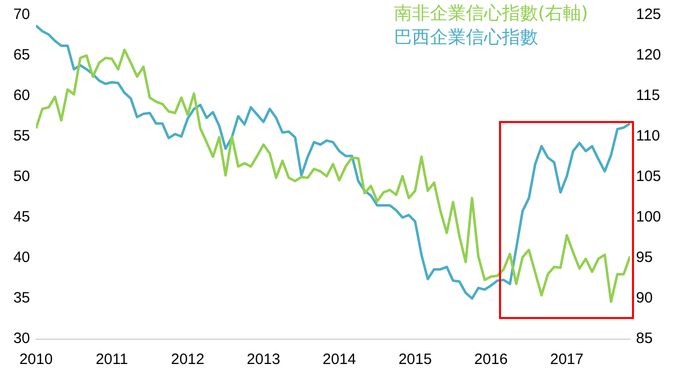  What do you see at coordinates (415, 359) in the screenshot?
I see `x-tick-label: 2015` at bounding box center [415, 359].